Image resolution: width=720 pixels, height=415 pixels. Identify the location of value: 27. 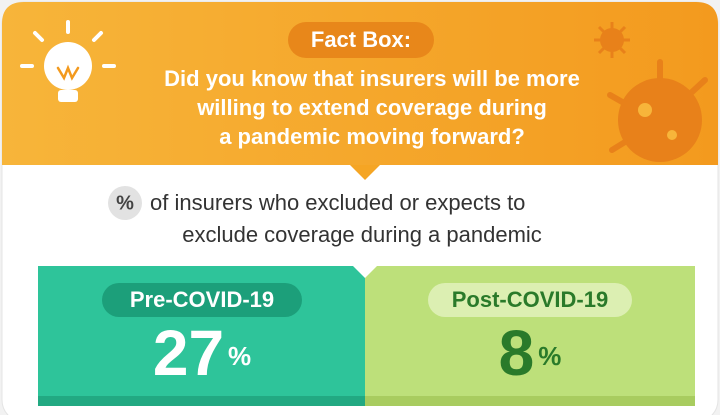
(188, 353).